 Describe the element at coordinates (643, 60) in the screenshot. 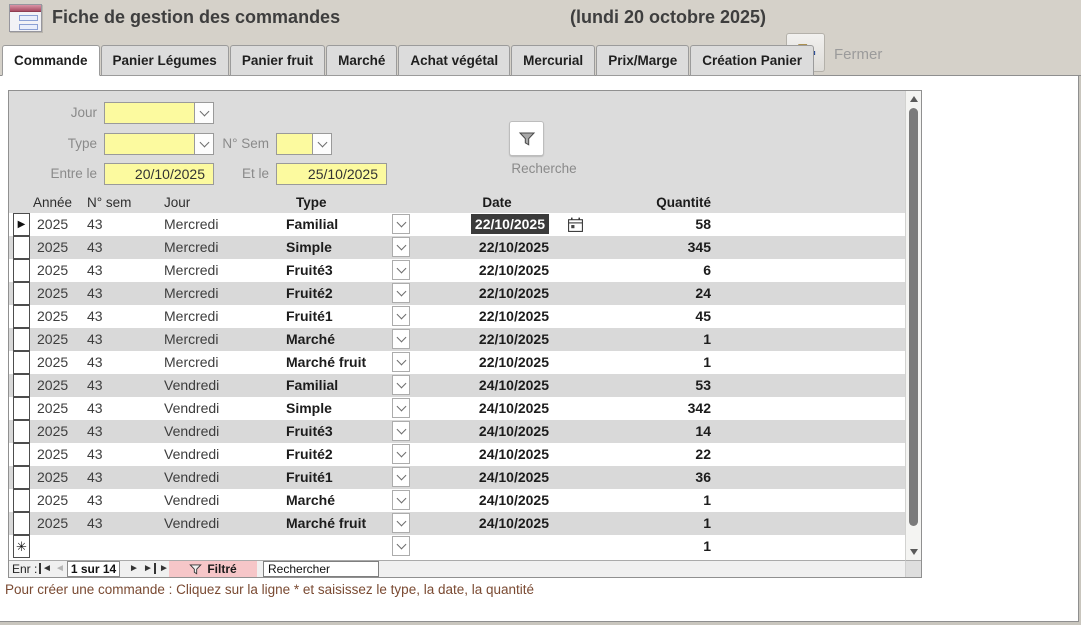

I see `tab-prix-marge: Prix/Marge` at that location.